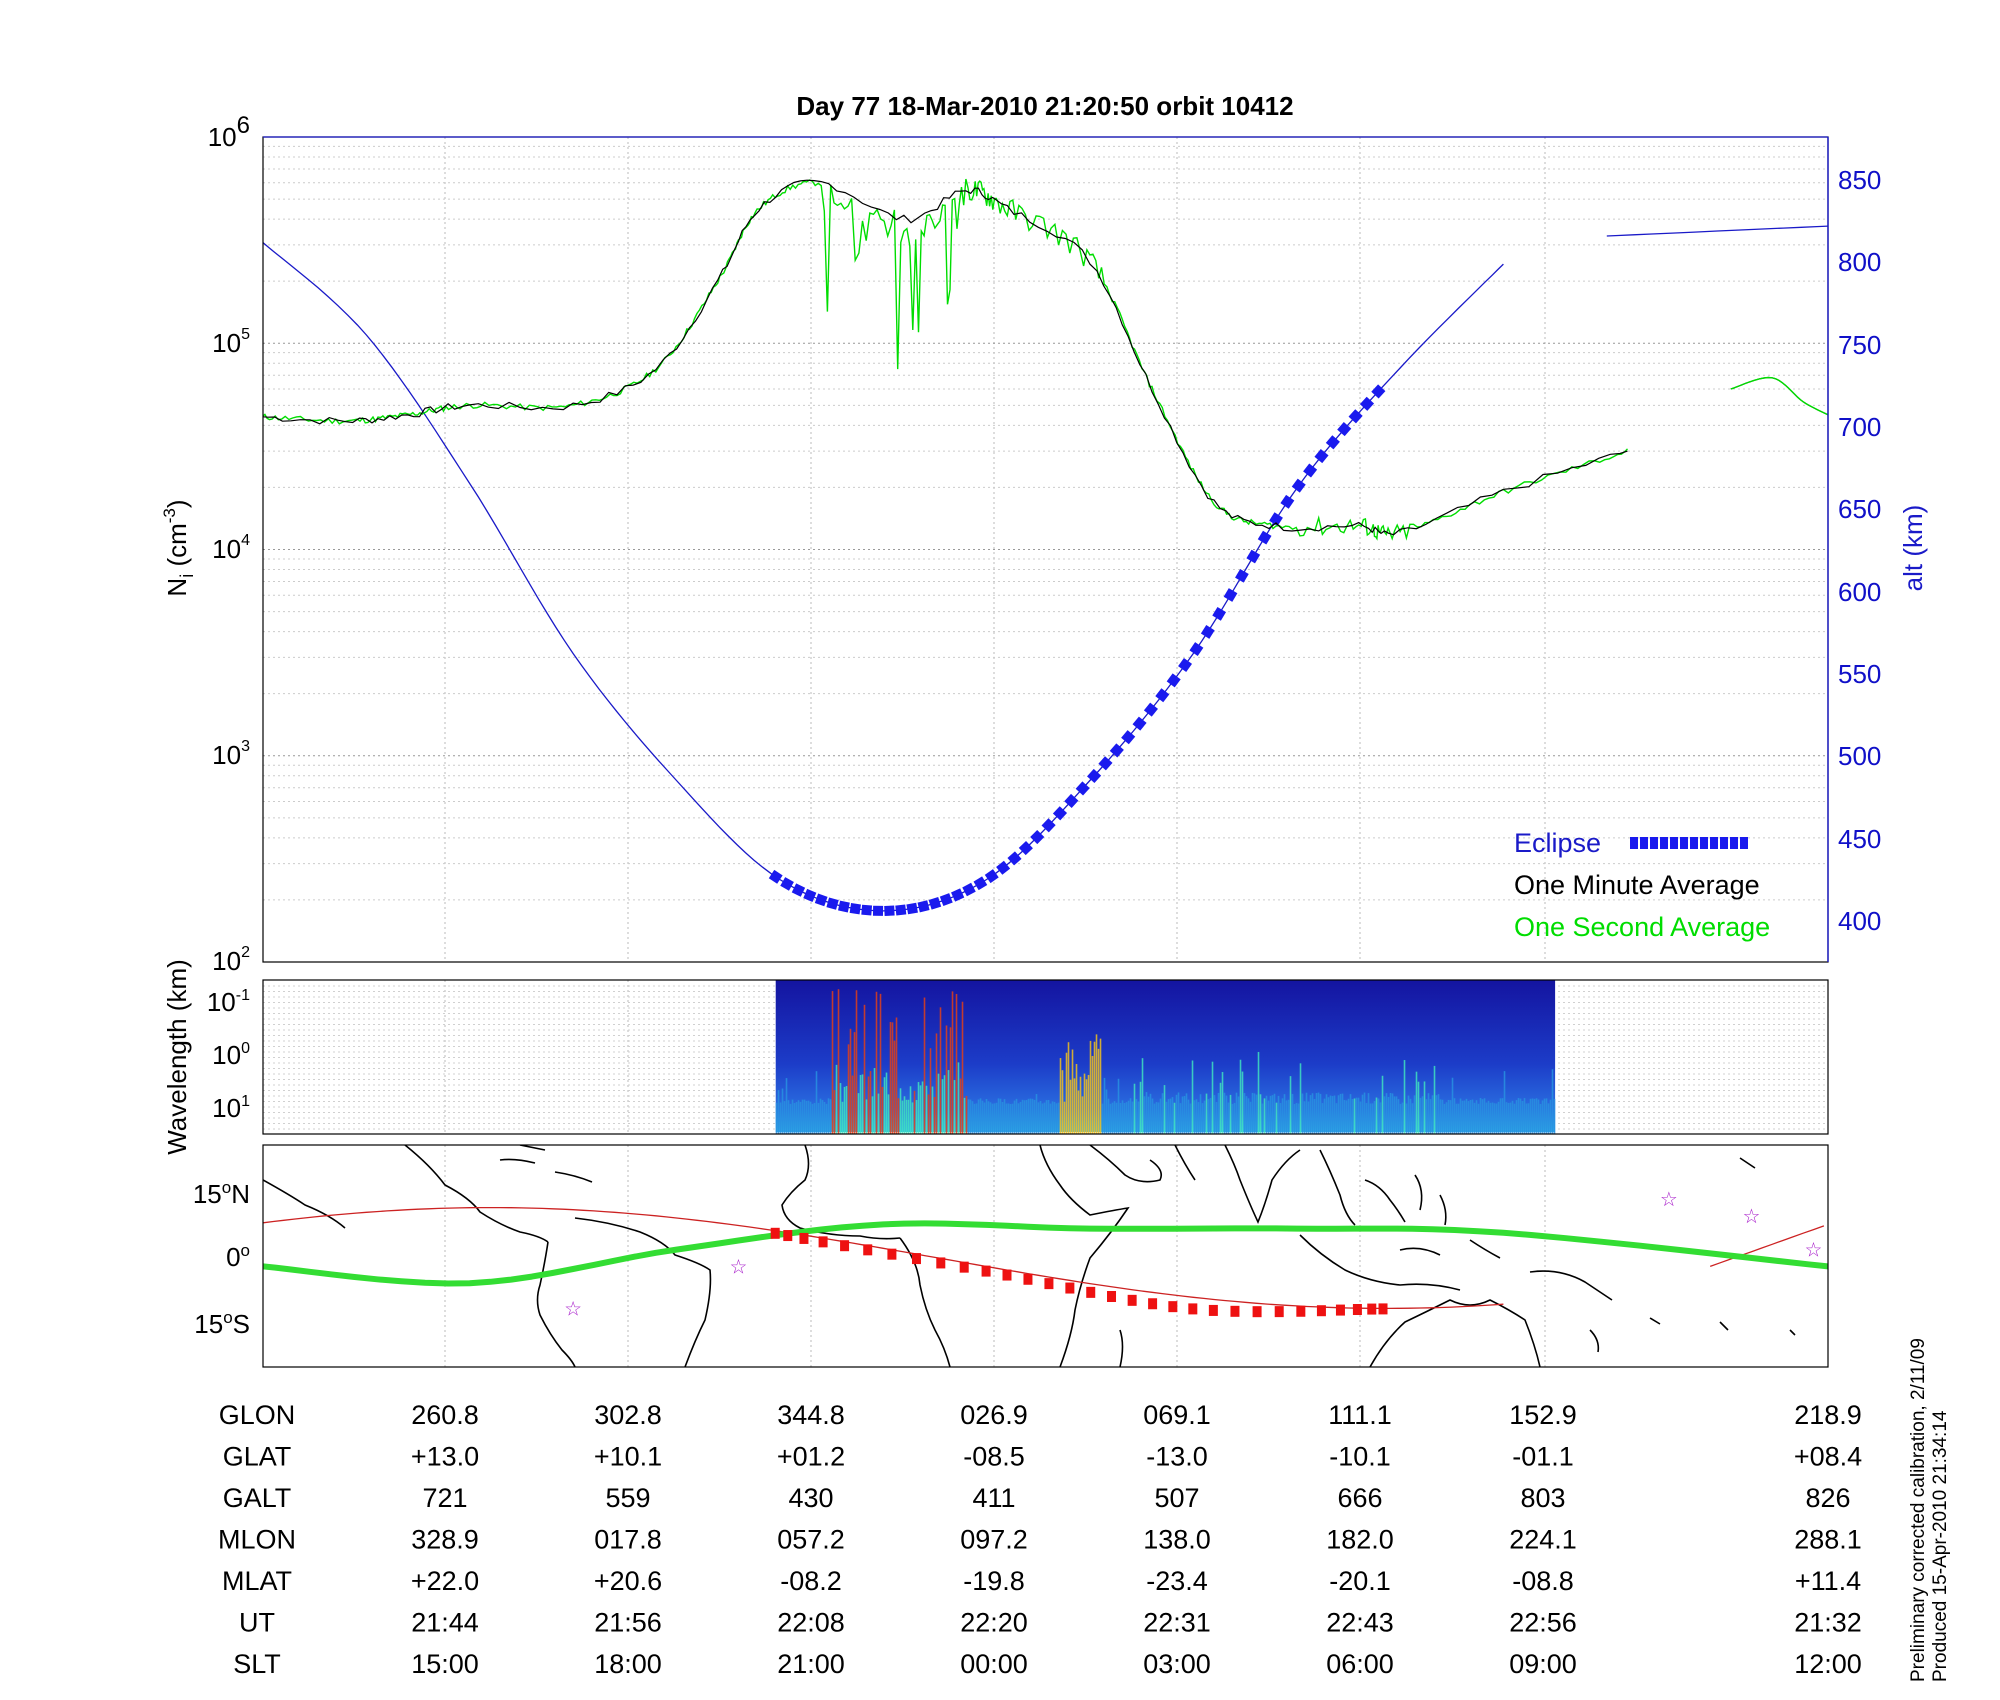 This screenshot has height=1700, width=2000. I want to click on alt-tick: 850, so click(1859, 180).